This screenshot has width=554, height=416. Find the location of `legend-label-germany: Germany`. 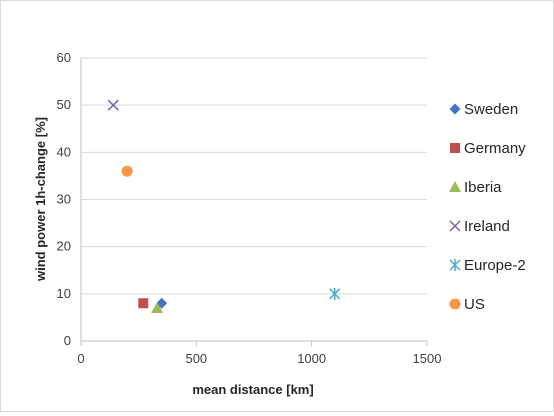

legend-label-germany: Germany is located at coordinates (495, 148).